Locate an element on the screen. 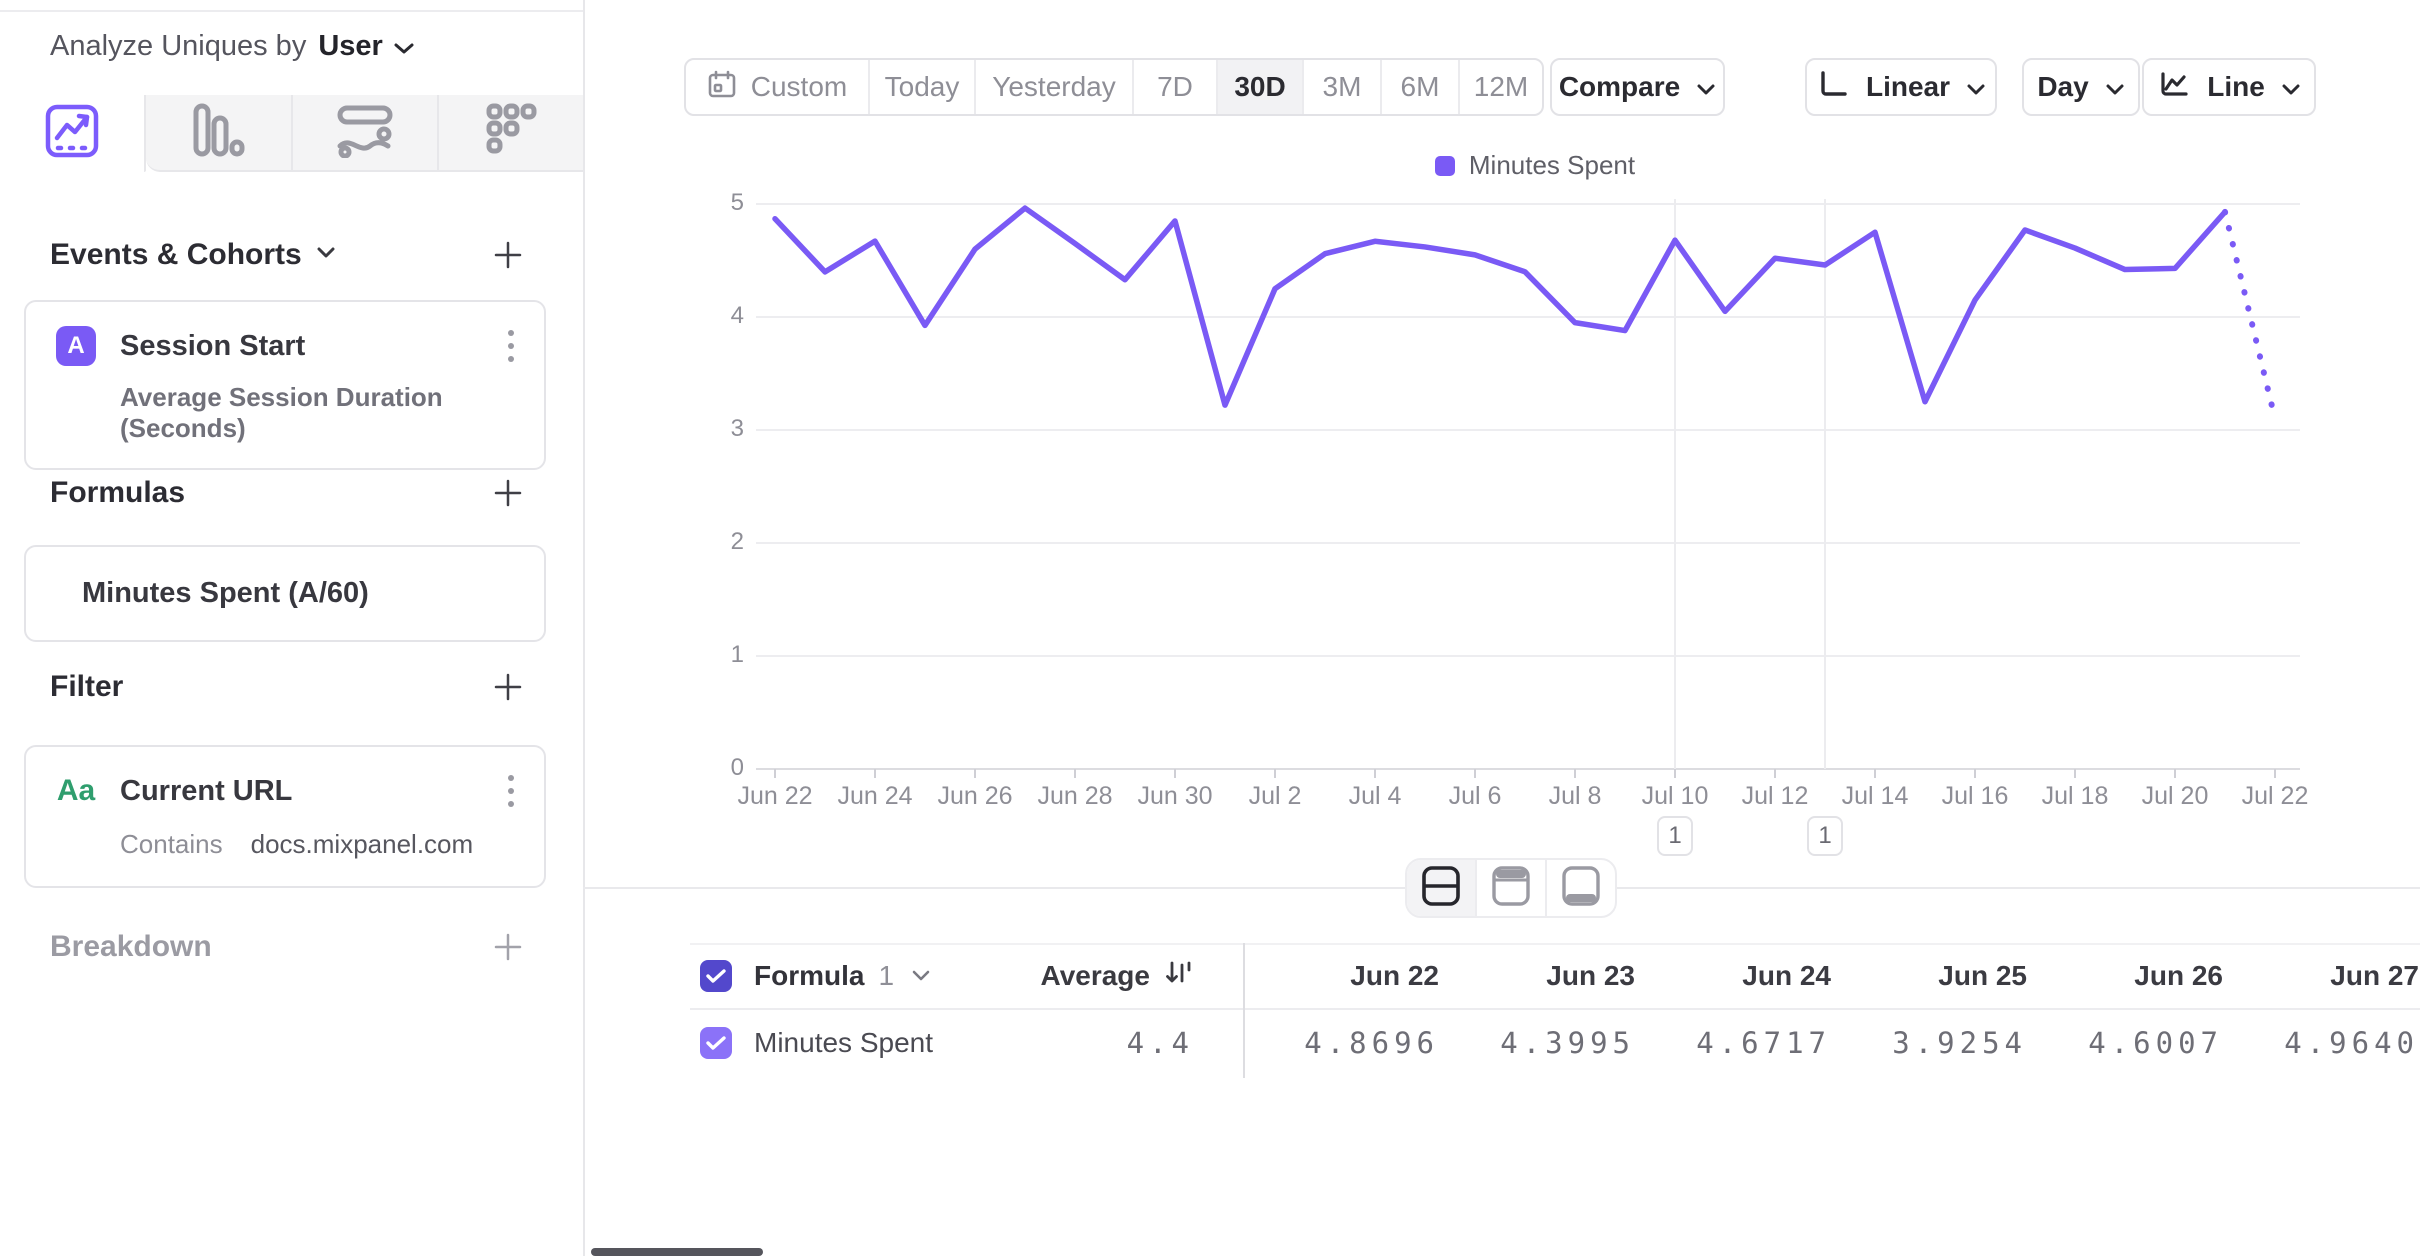  table-top-border is located at coordinates (1555, 944).